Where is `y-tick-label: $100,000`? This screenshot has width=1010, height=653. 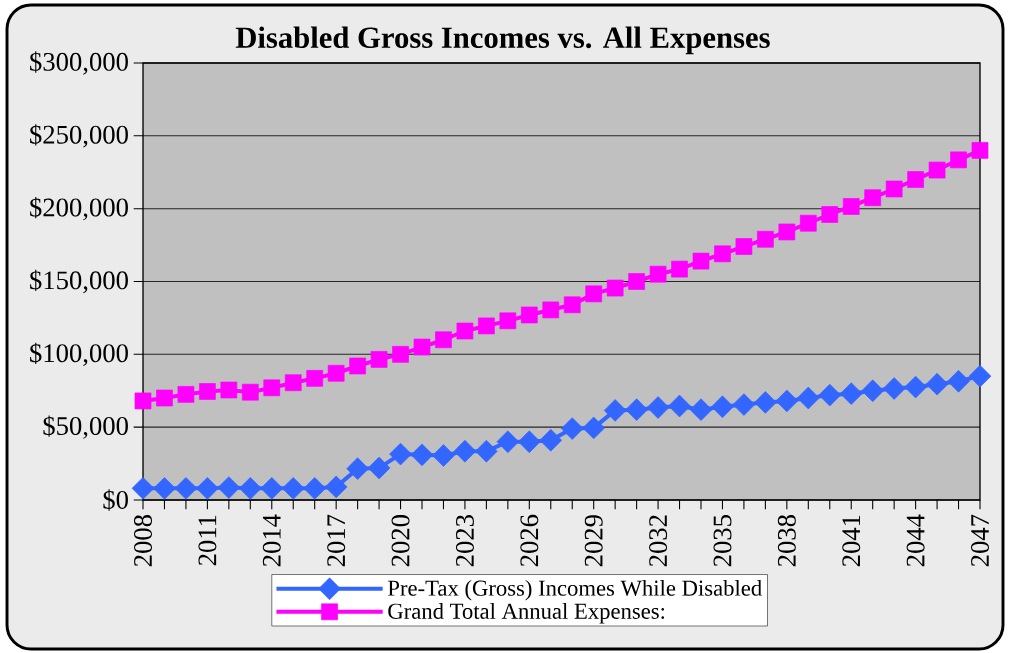 y-tick-label: $100,000 is located at coordinates (79, 354).